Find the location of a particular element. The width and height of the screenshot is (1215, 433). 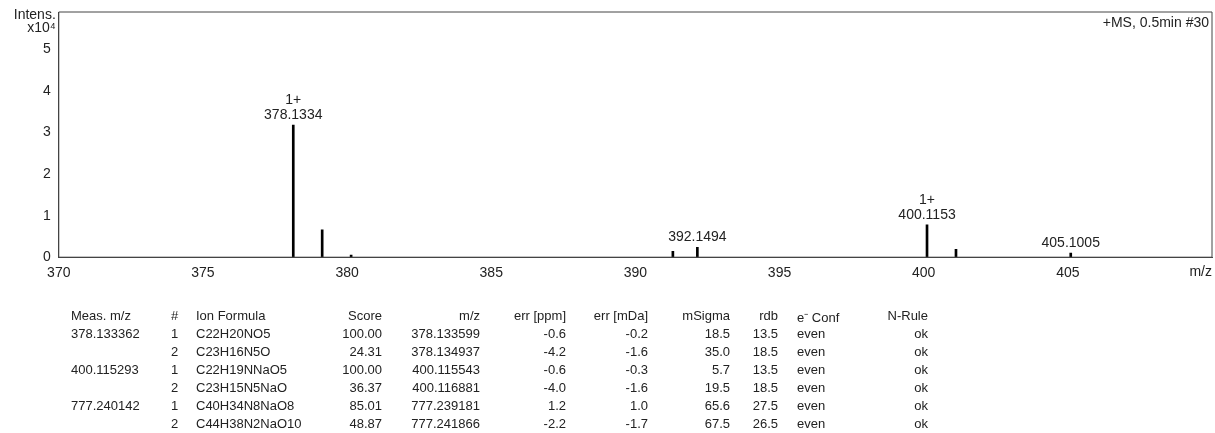

y-tick-label: 0 is located at coordinates (46, 256).